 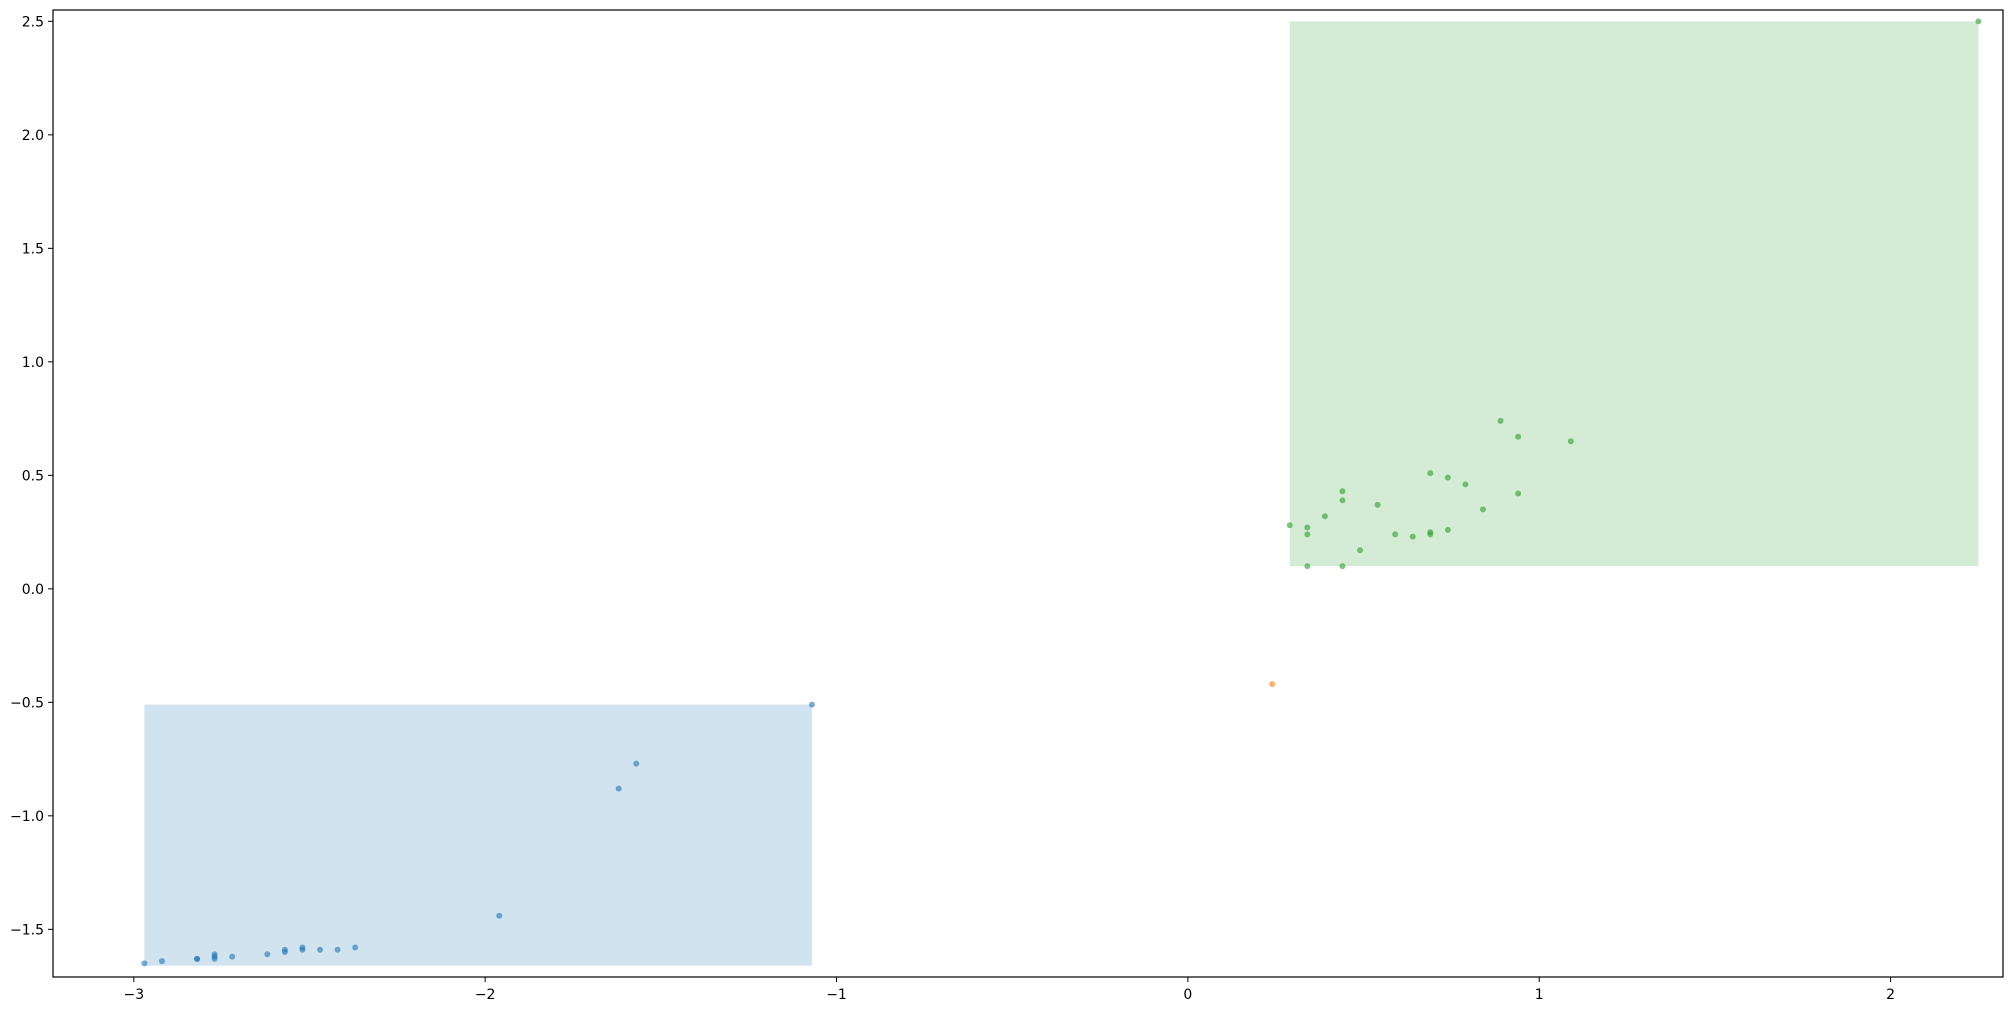 I want to click on y-tick-label: 2.0, so click(x=33, y=136).